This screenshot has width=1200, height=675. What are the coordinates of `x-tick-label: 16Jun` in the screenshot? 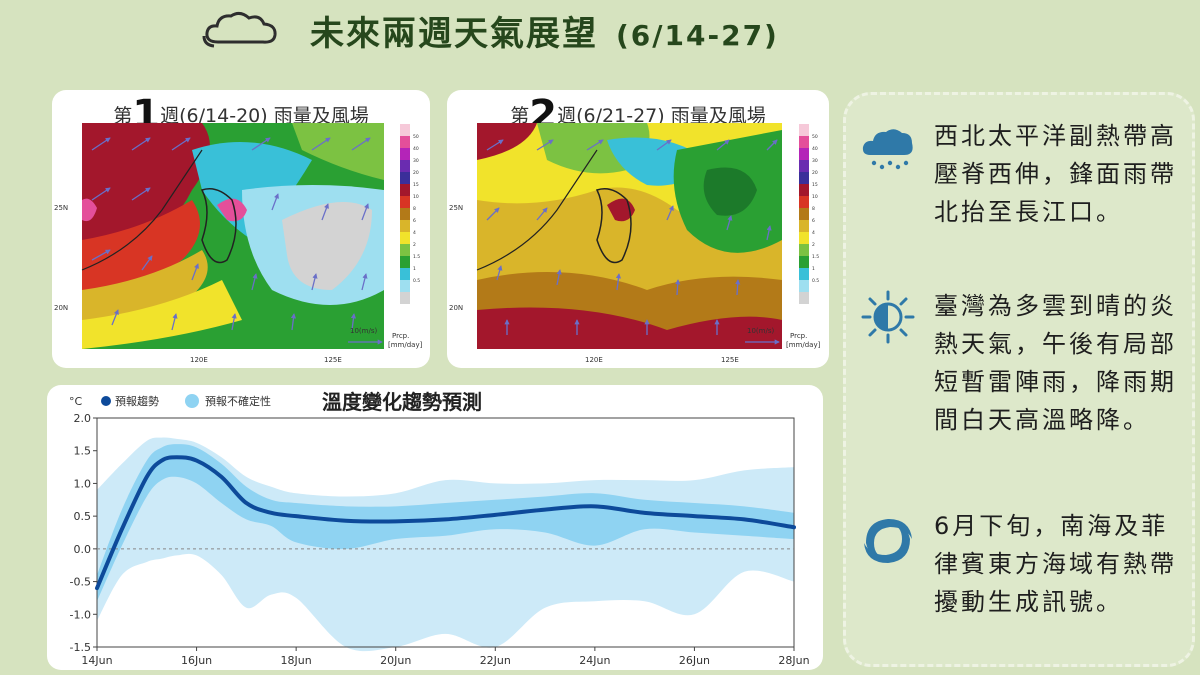 It's located at (196, 660).